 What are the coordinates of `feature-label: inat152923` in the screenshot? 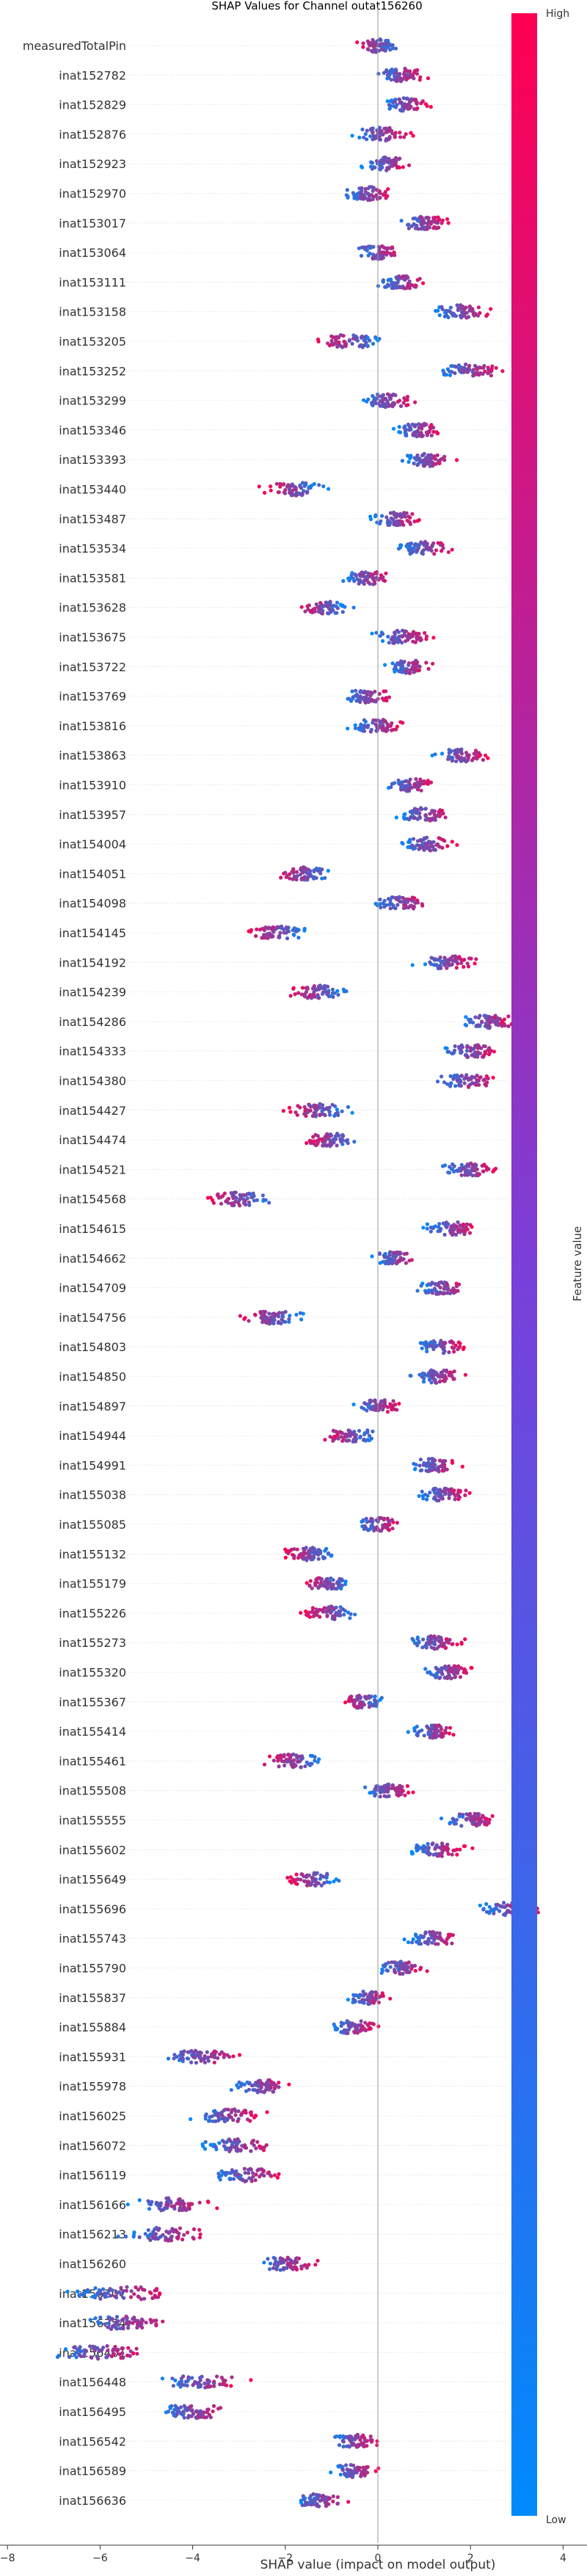 It's located at (92, 164).